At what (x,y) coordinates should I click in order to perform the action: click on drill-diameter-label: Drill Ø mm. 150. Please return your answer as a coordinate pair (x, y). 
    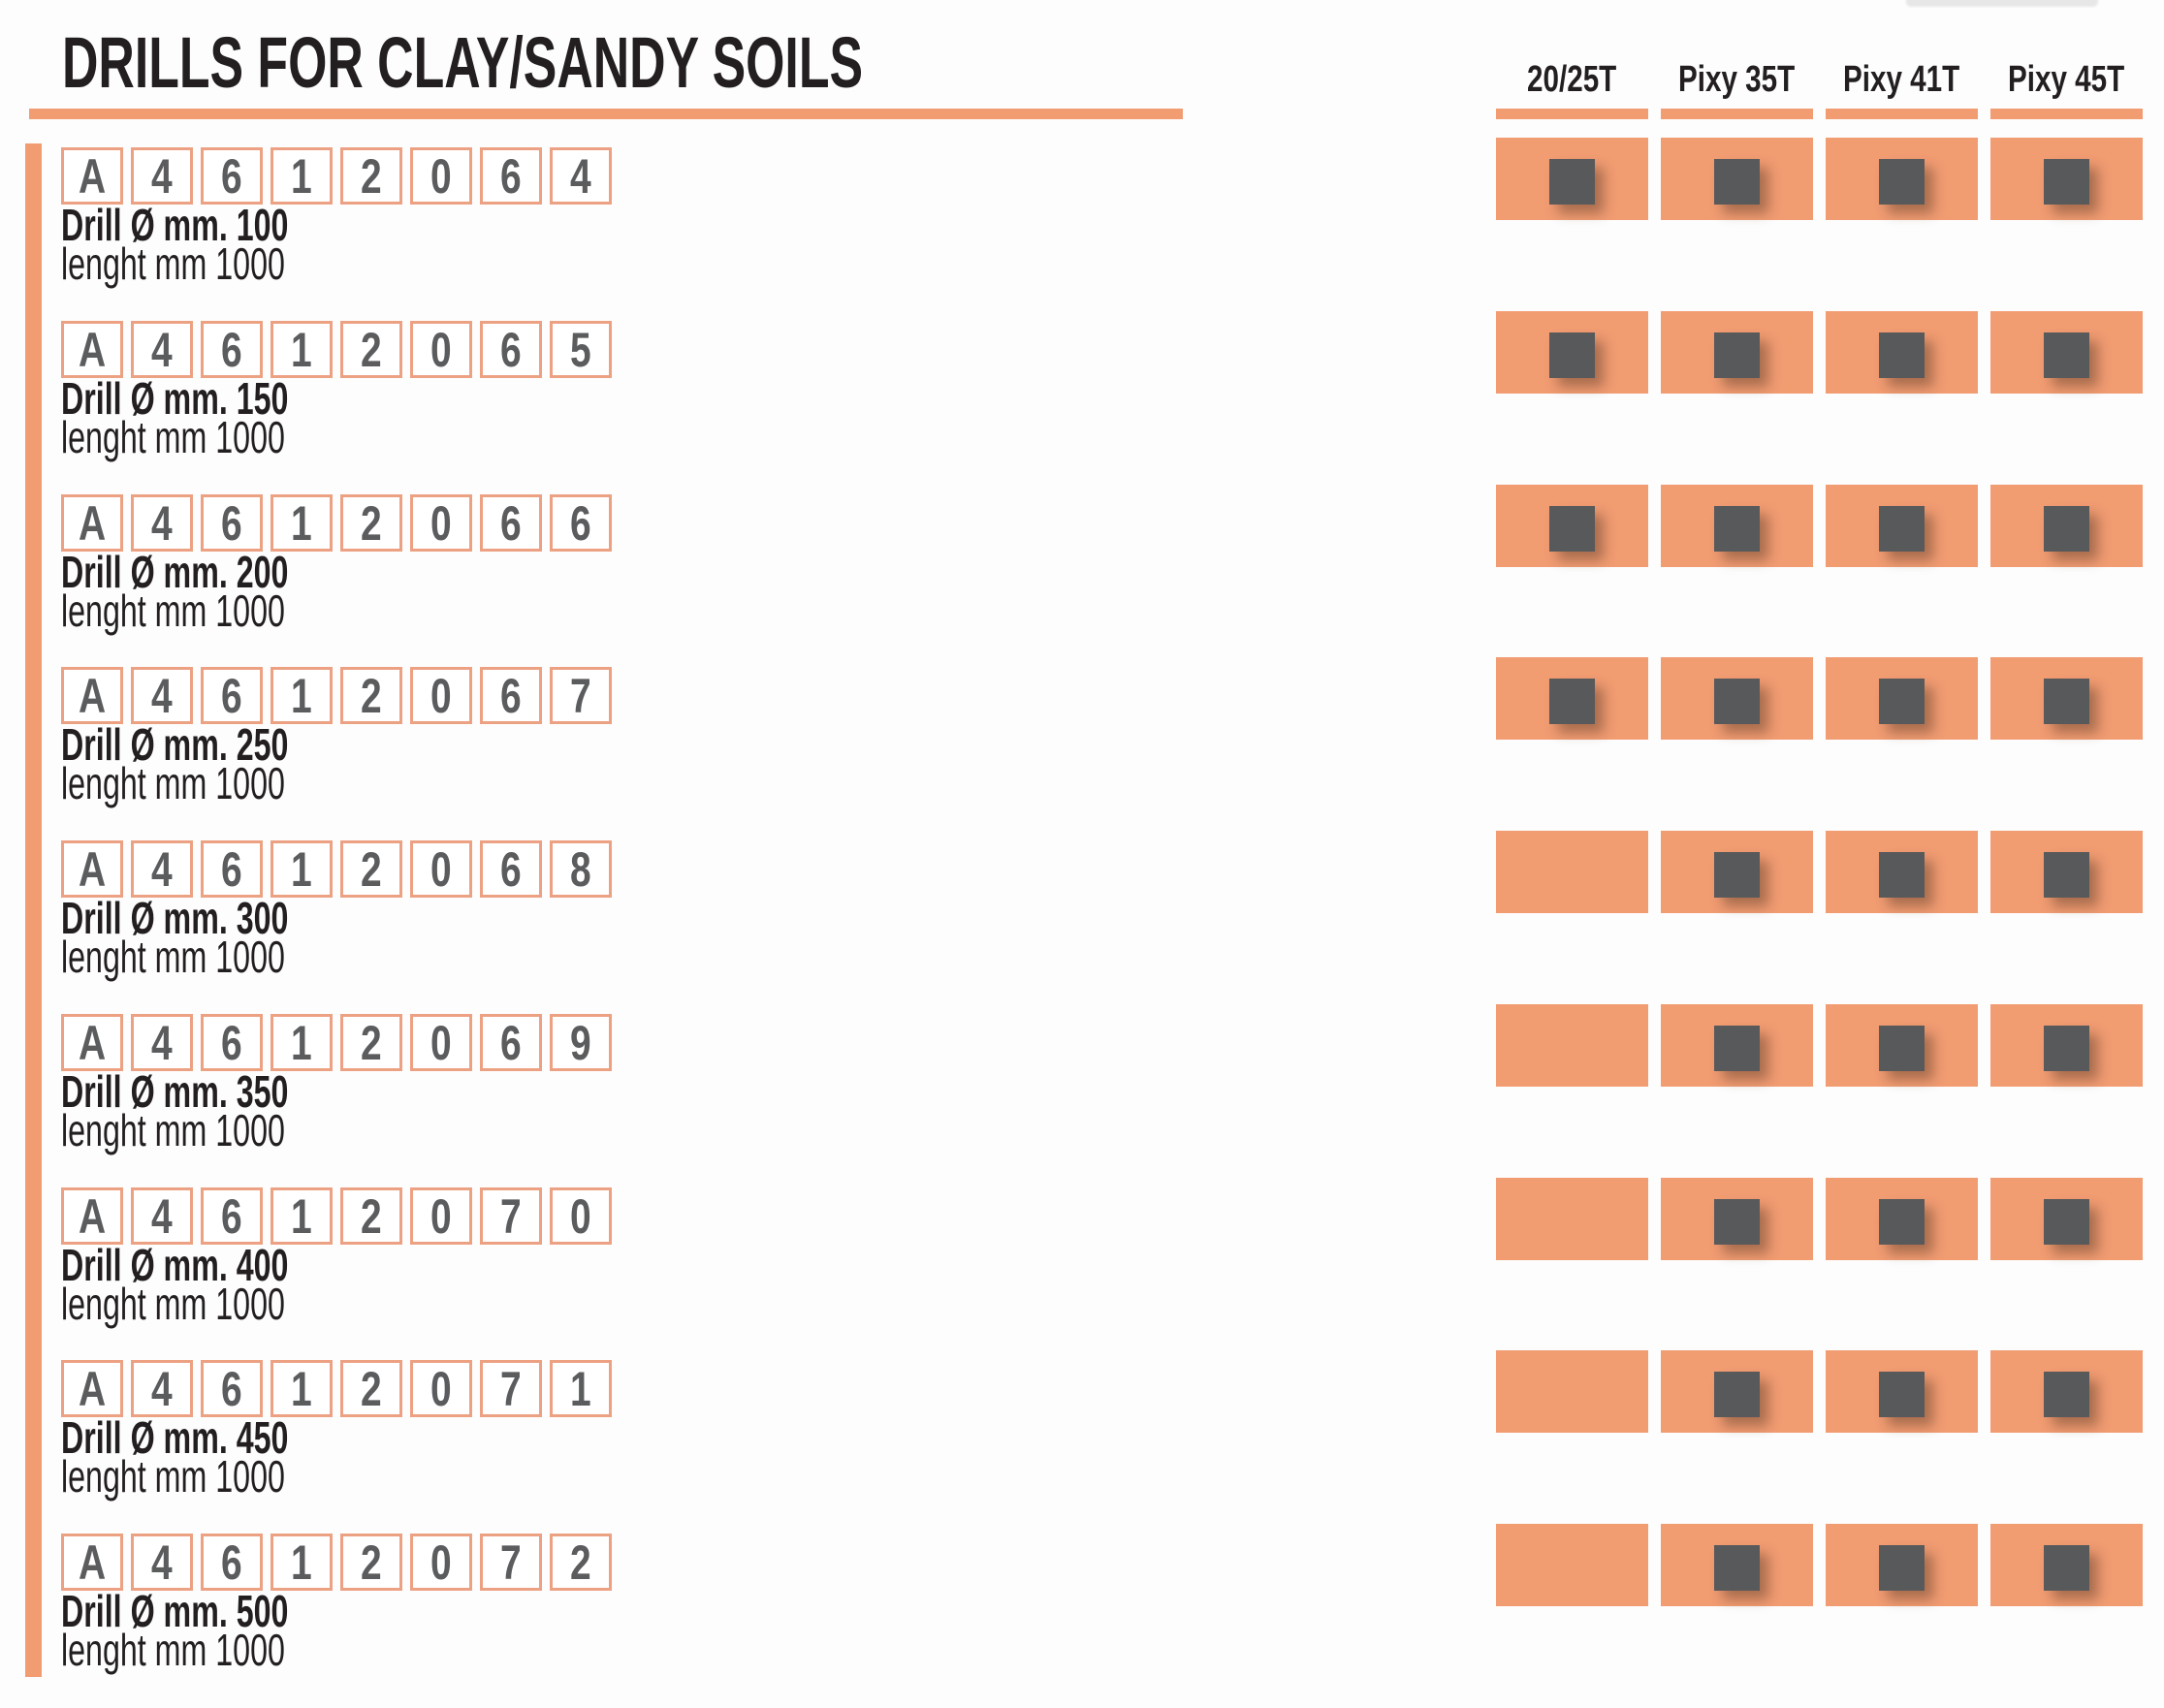
    Looking at the image, I should click on (223, 398).